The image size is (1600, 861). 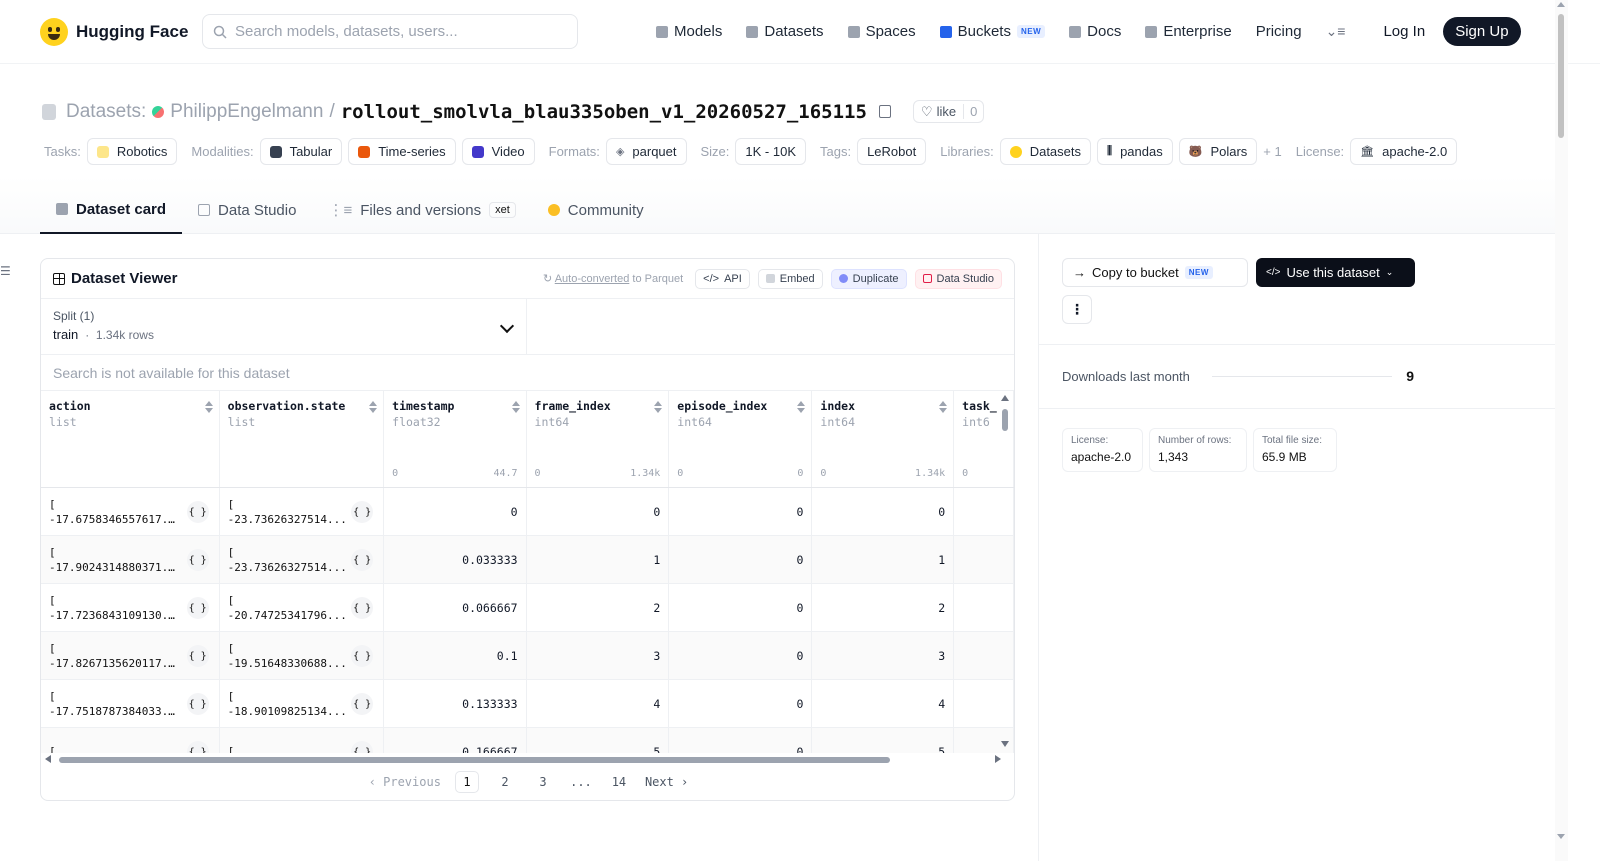 I want to click on list-cell: [-19.51648330688... { }, so click(x=302, y=655).